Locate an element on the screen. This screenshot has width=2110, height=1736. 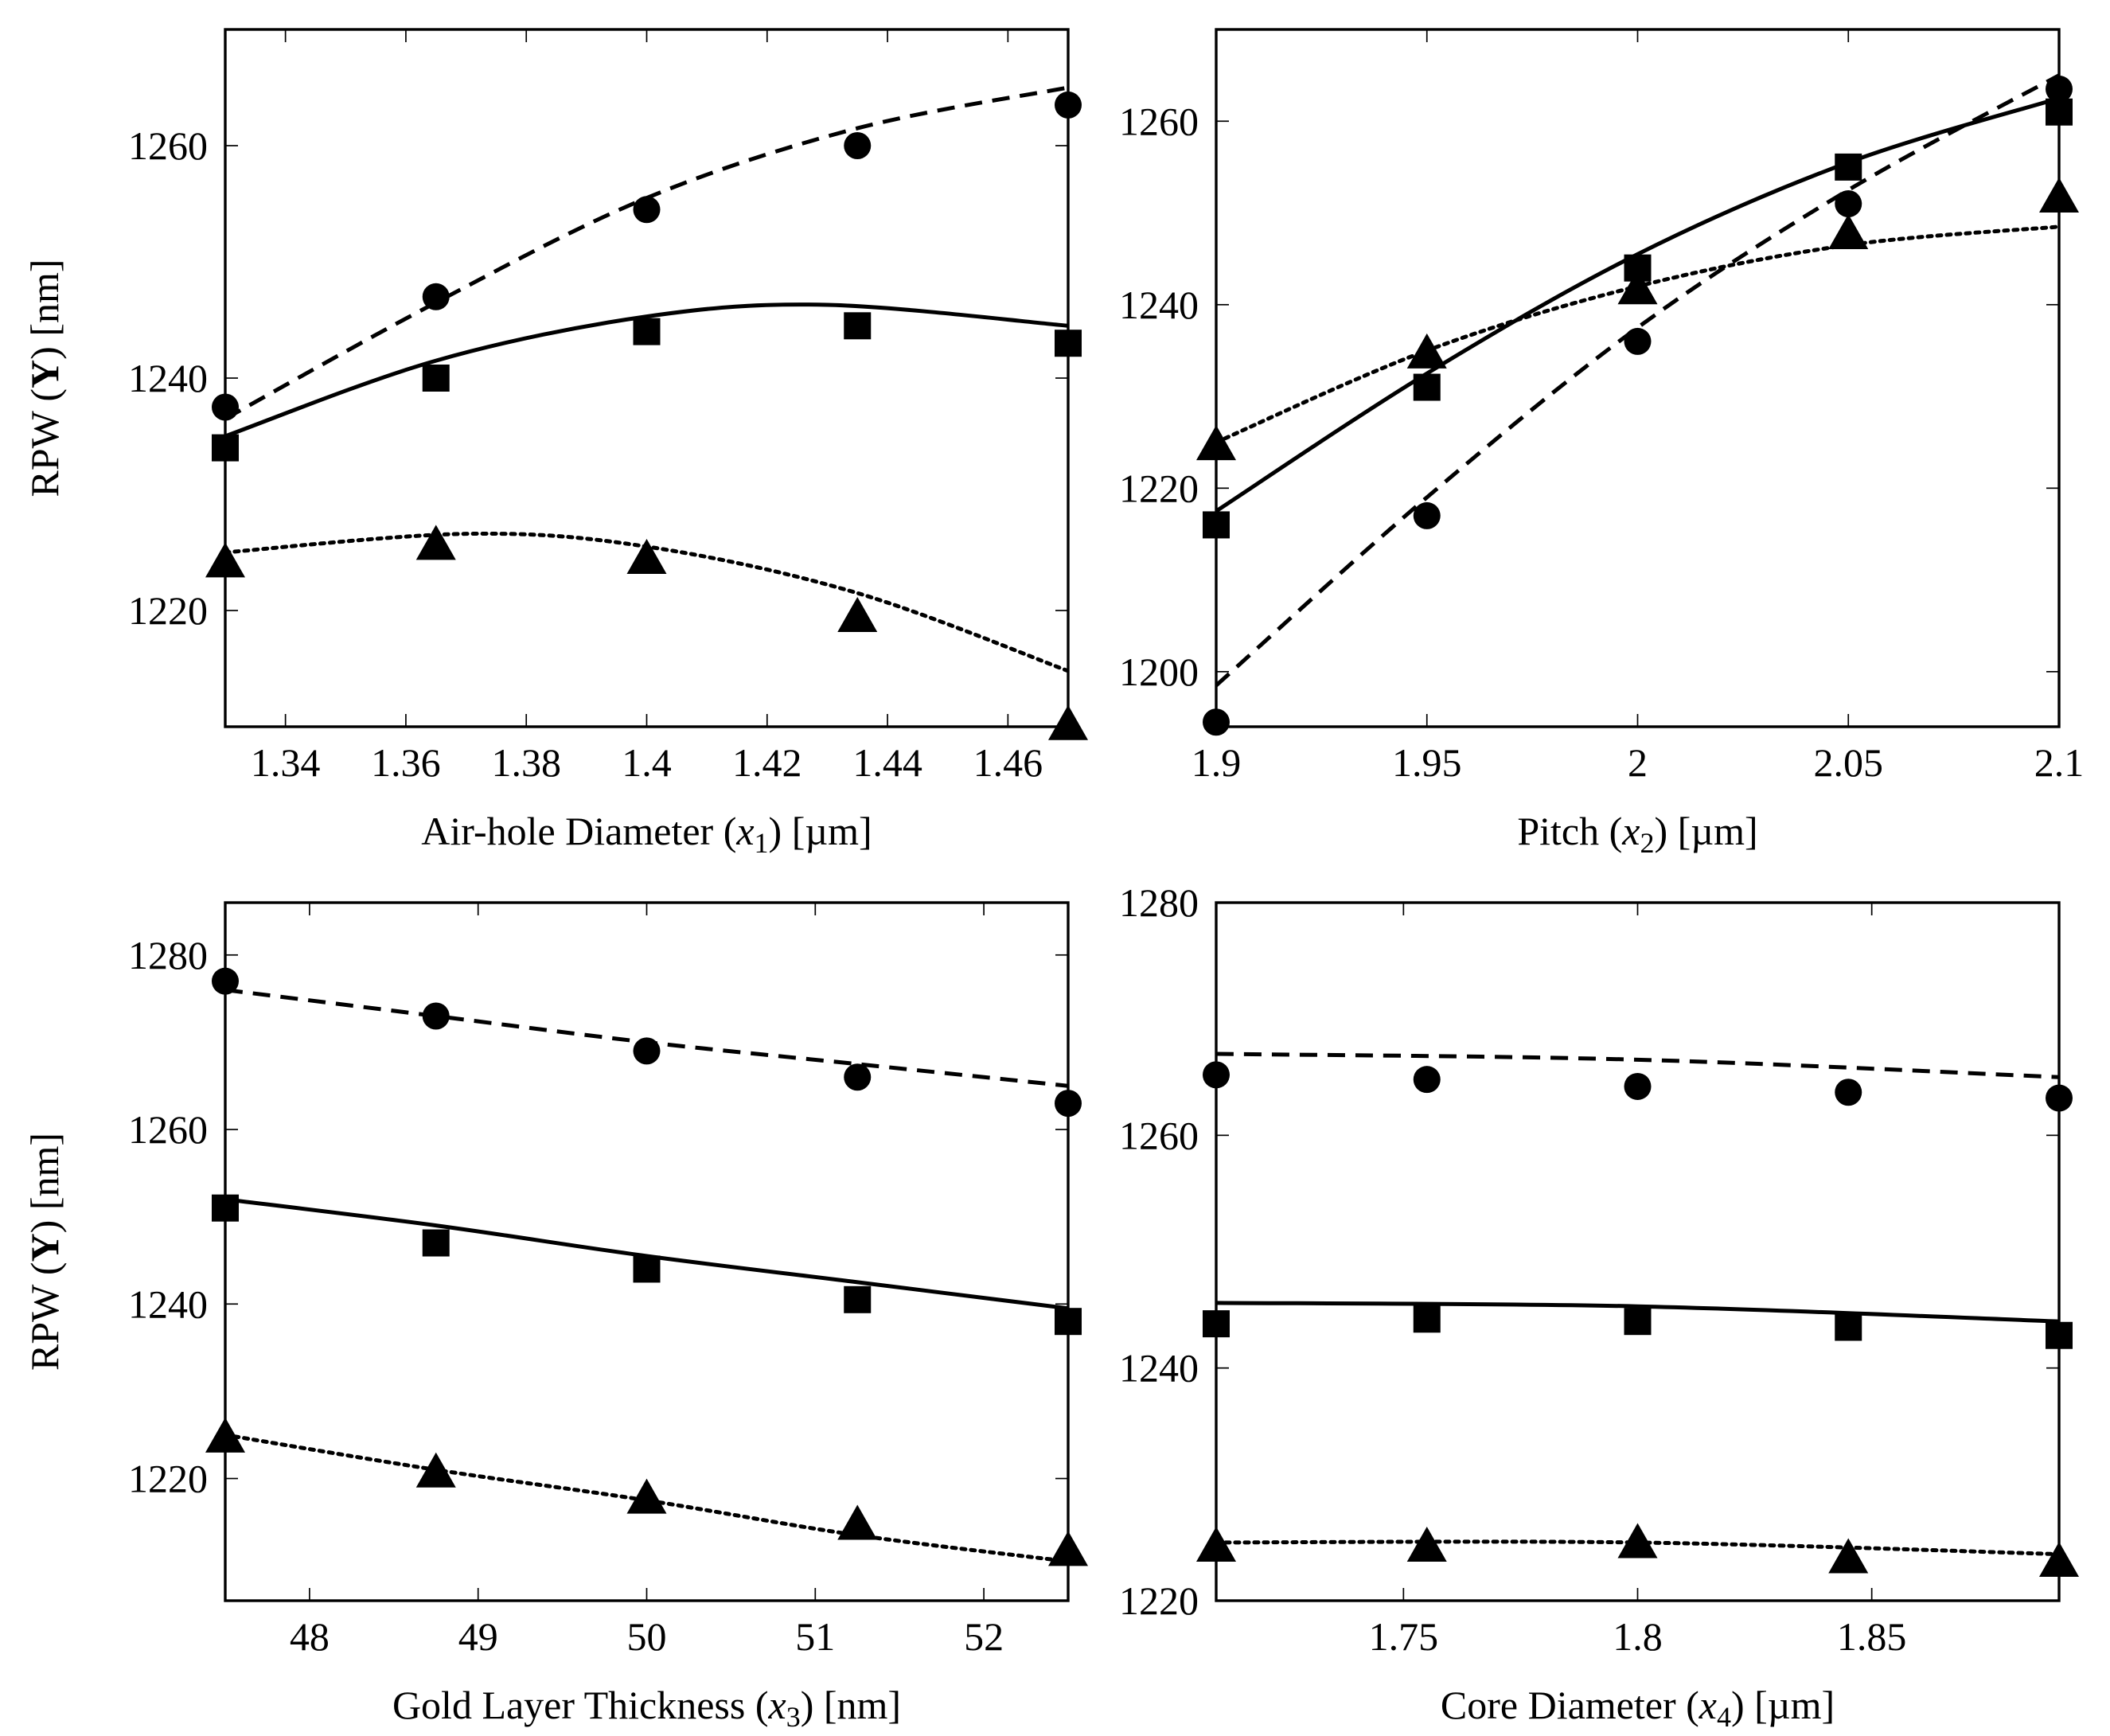
x-axis-label: Gold Layer Thickness (x3) [nm] is located at coordinates (646, 1708).